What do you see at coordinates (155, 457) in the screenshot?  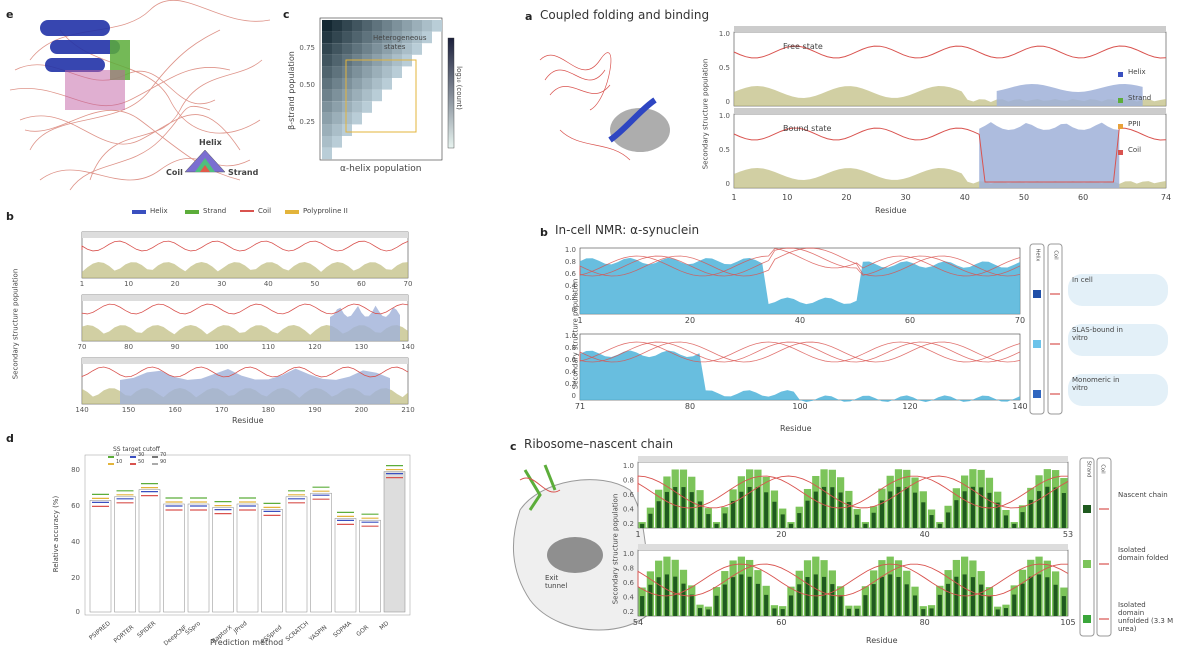 I see `d-legend-swatch` at bounding box center [155, 457].